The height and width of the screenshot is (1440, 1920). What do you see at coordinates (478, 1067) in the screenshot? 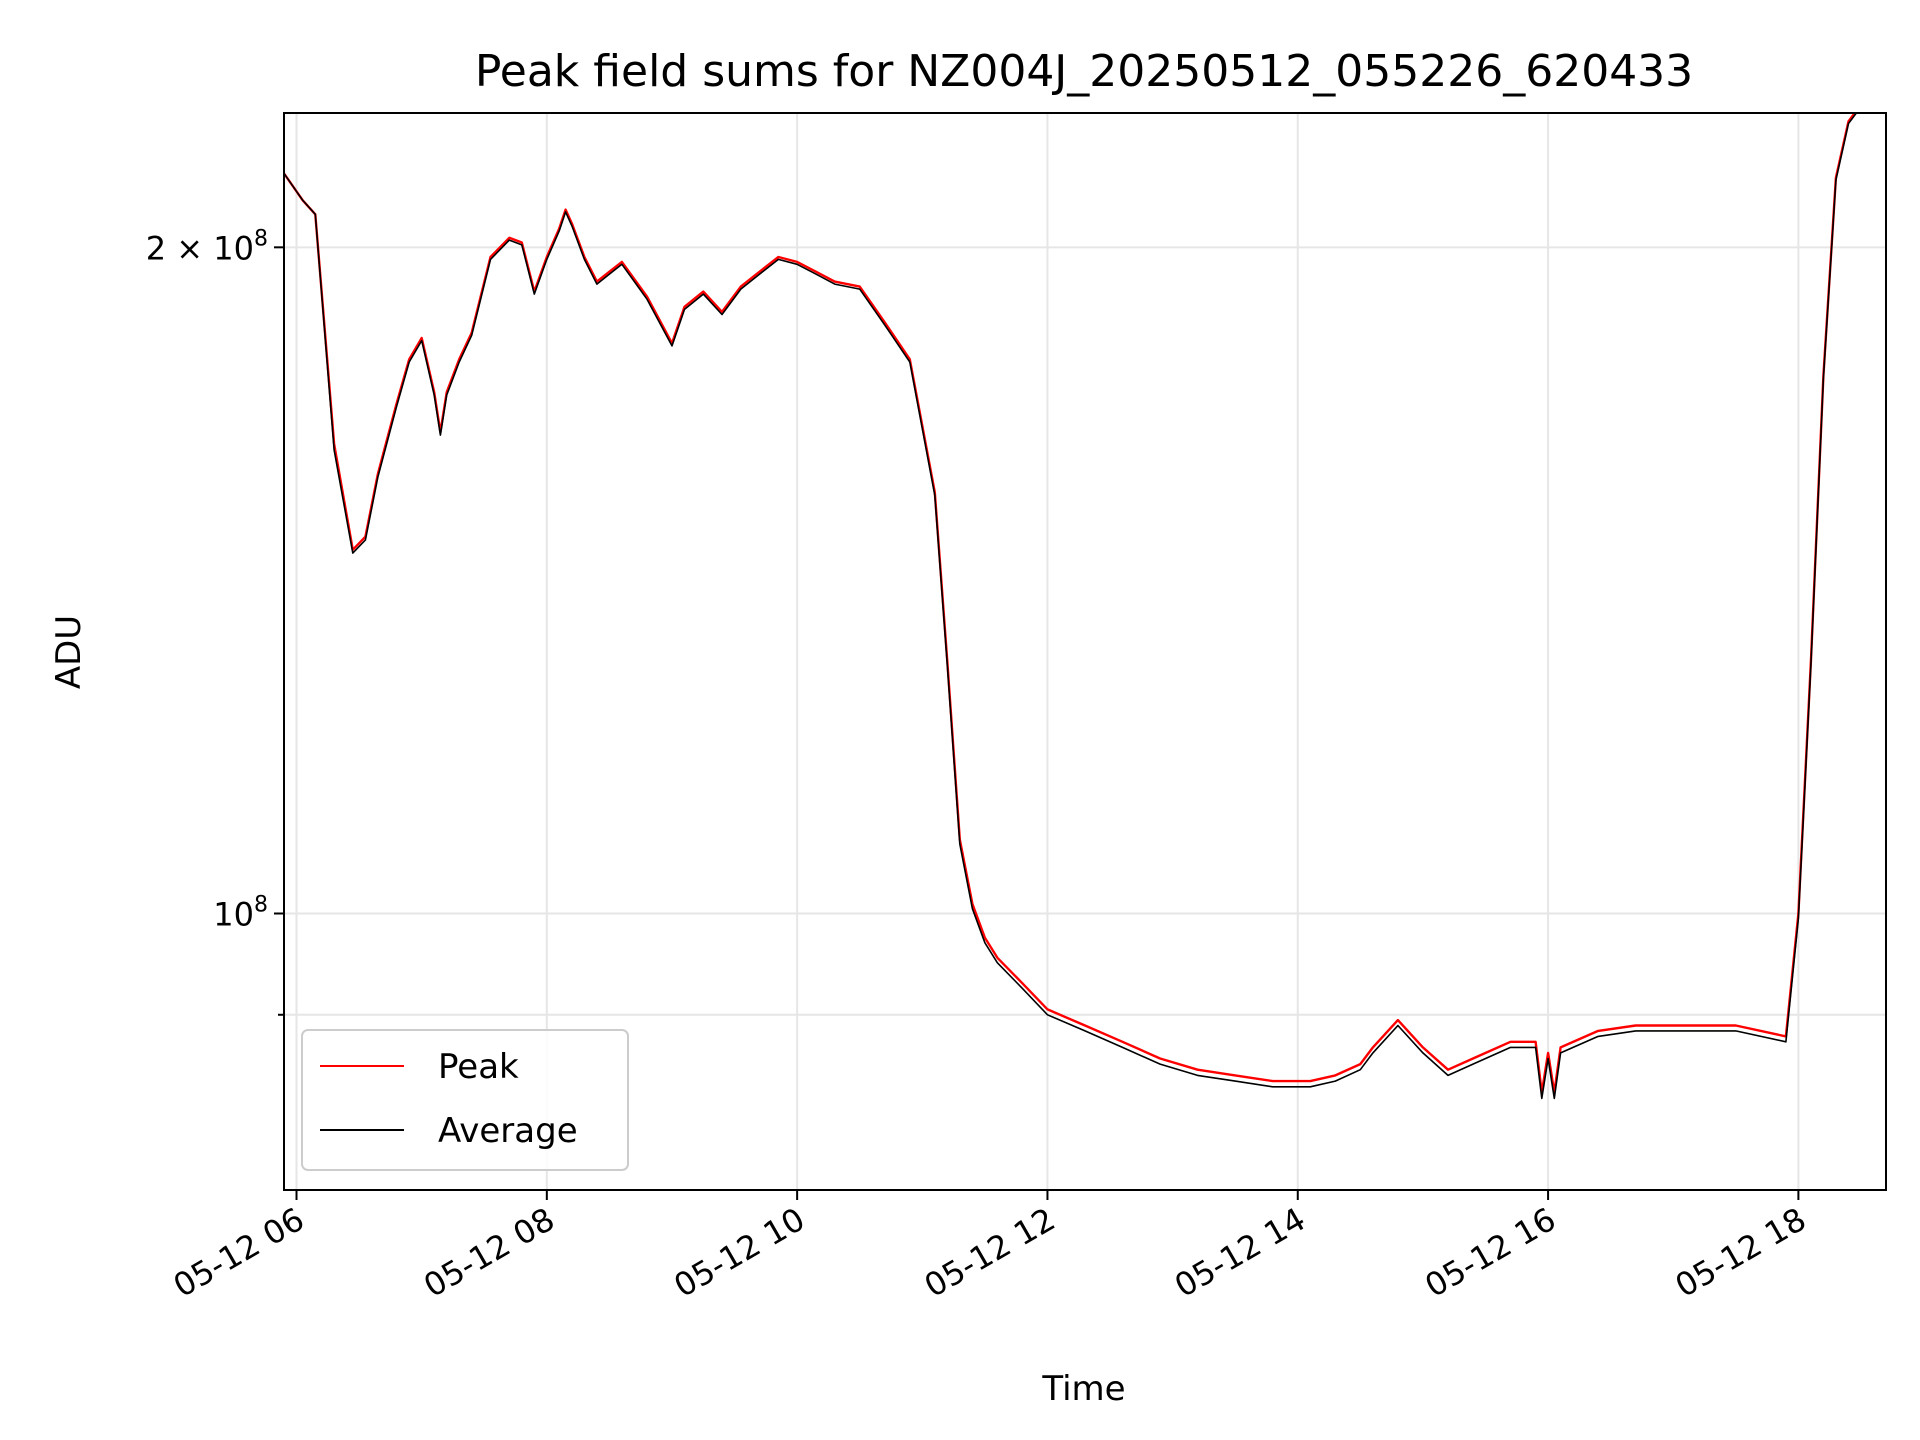
I see `legend-label-peak: Peak` at bounding box center [478, 1067].